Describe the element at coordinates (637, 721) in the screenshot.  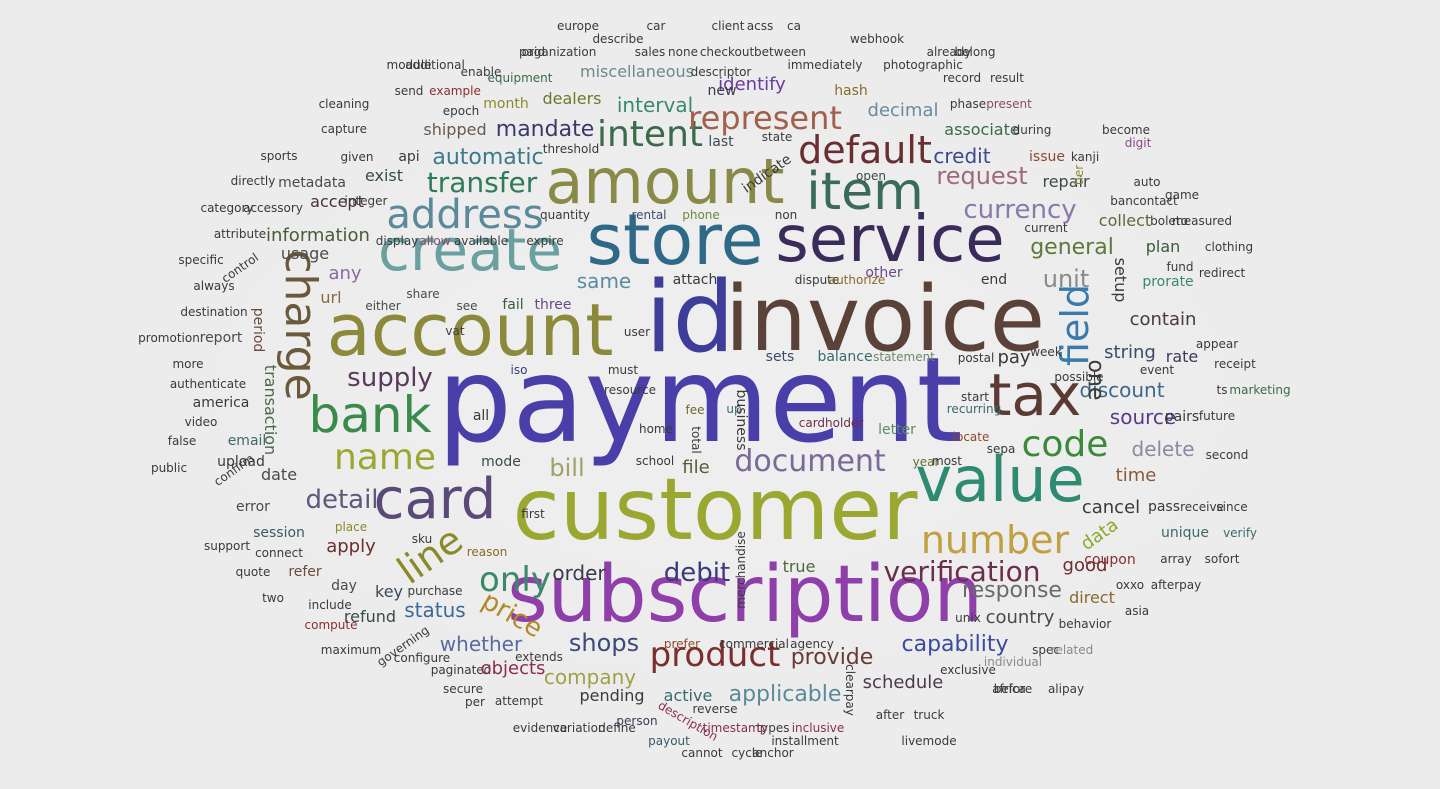
I see `word-person: person` at that location.